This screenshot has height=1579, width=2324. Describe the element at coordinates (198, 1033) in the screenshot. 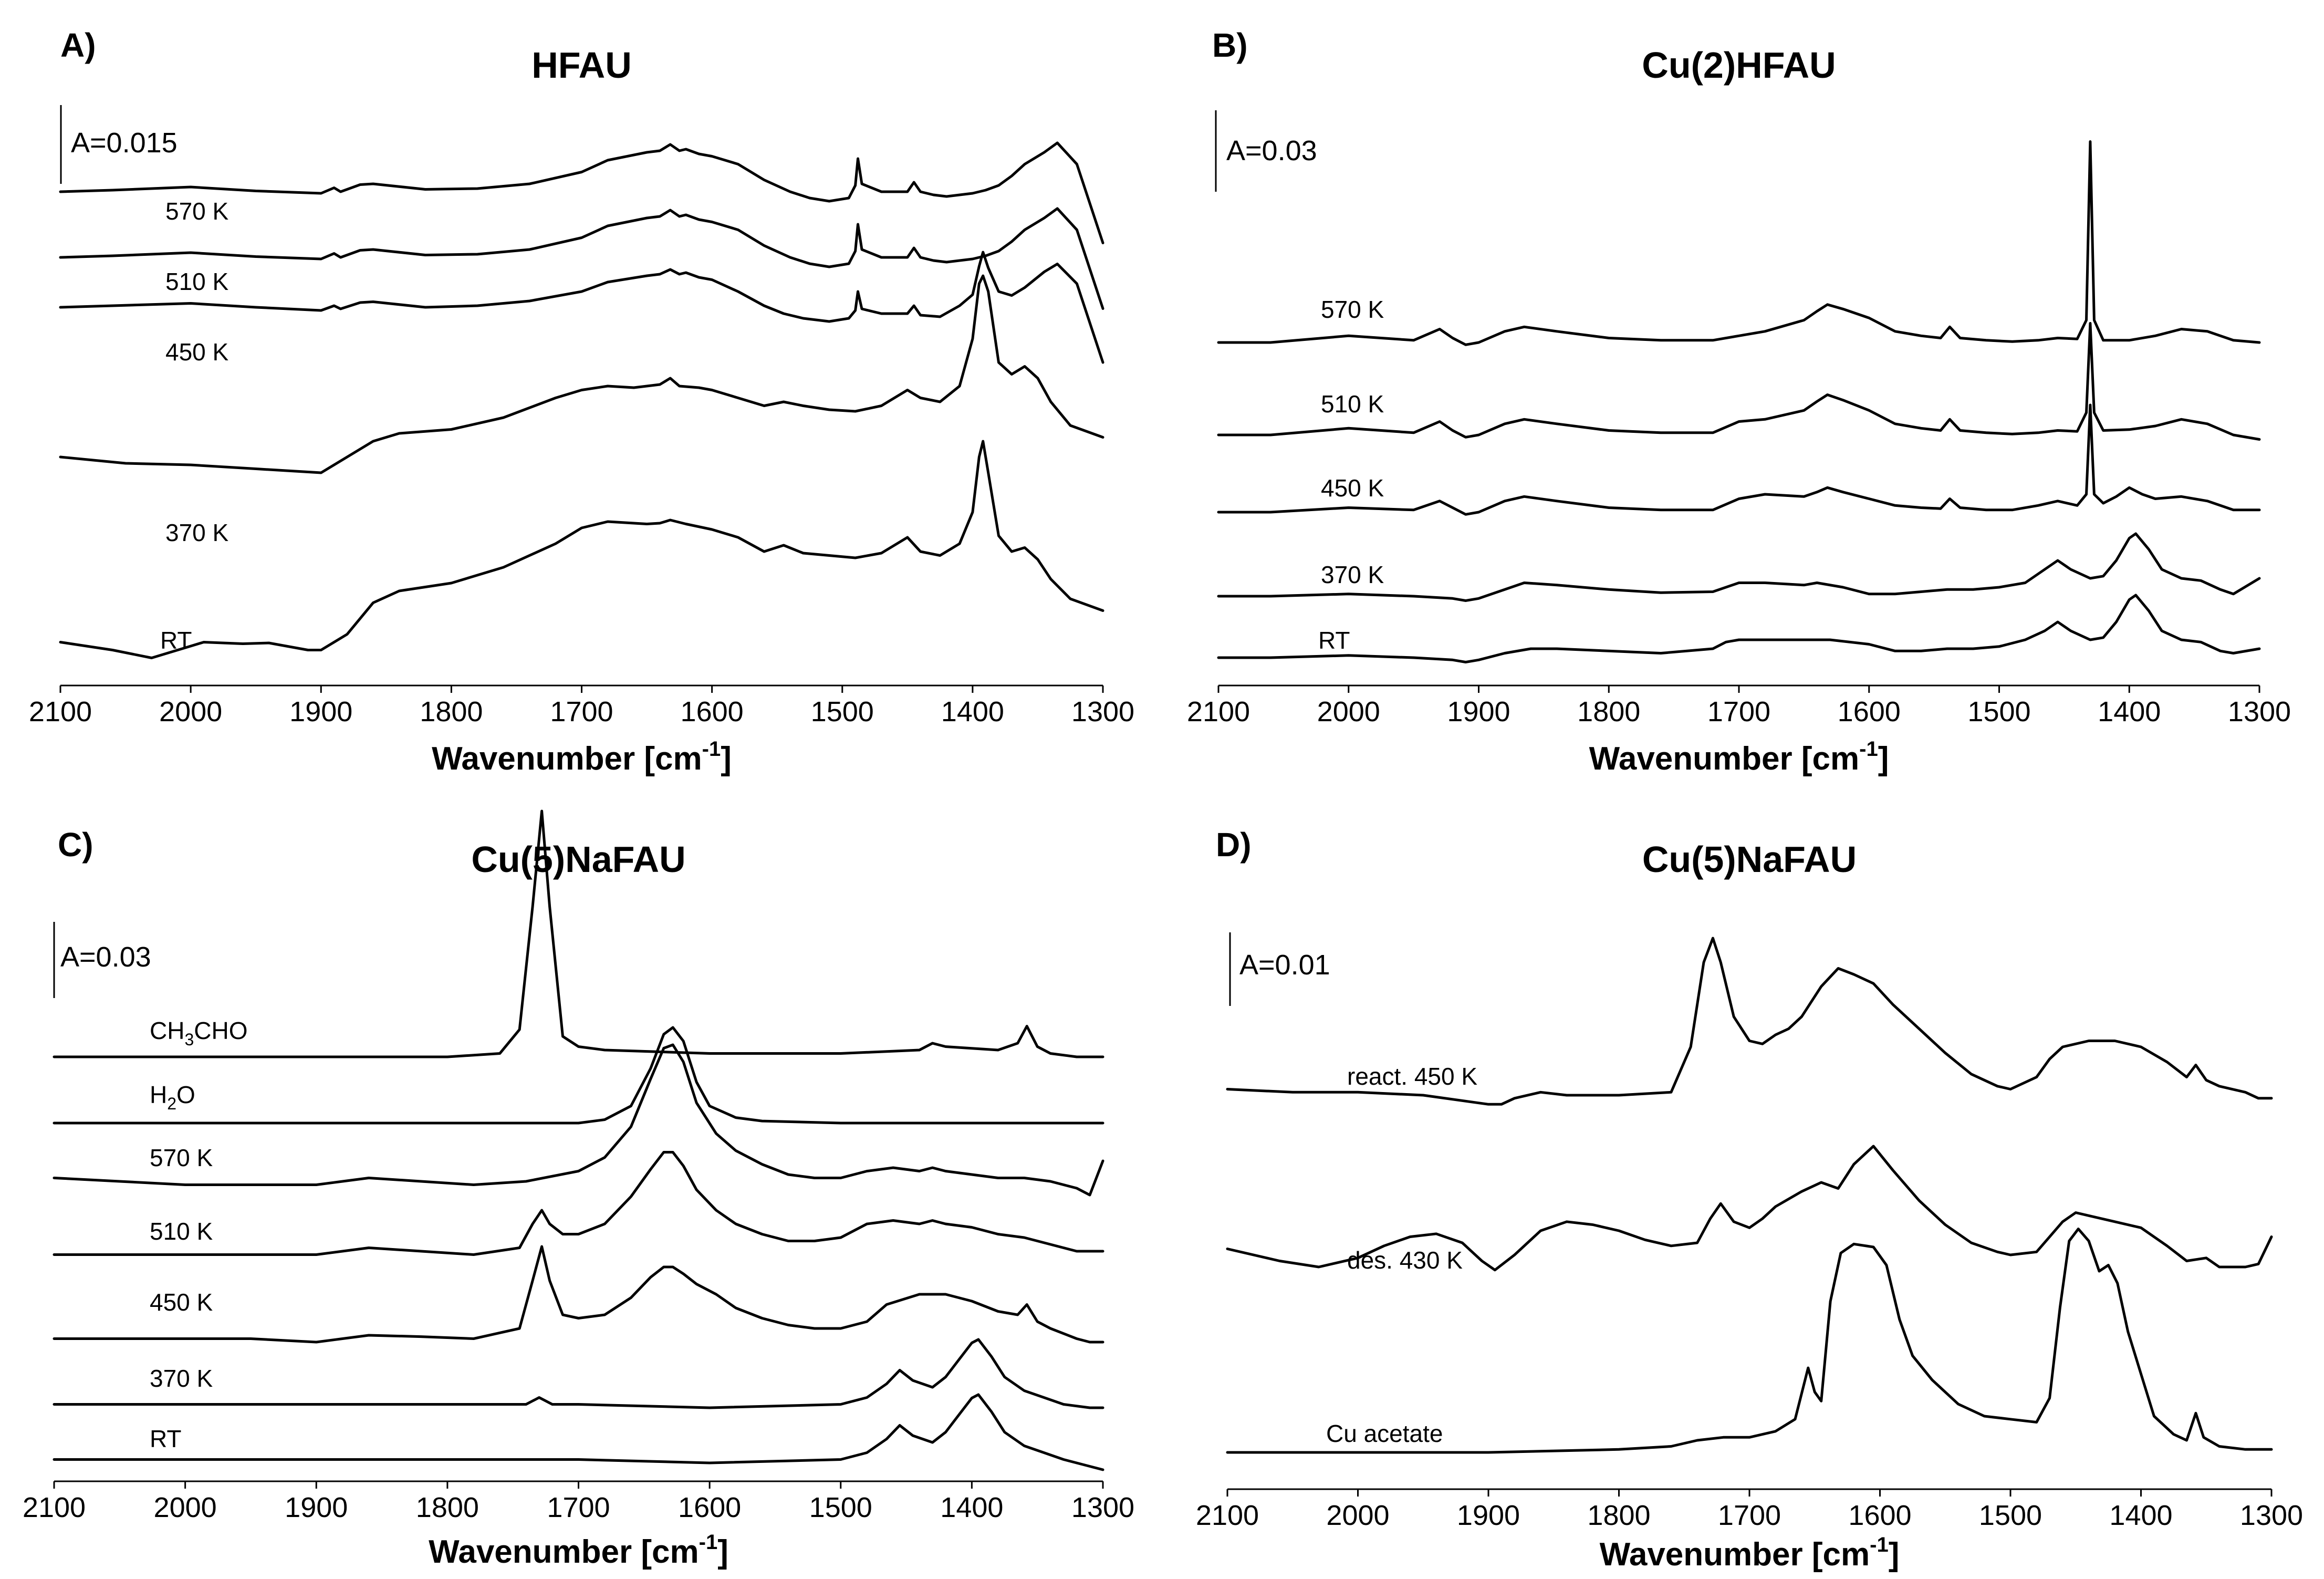

I see `spectrum-label: CH3CHO` at that location.